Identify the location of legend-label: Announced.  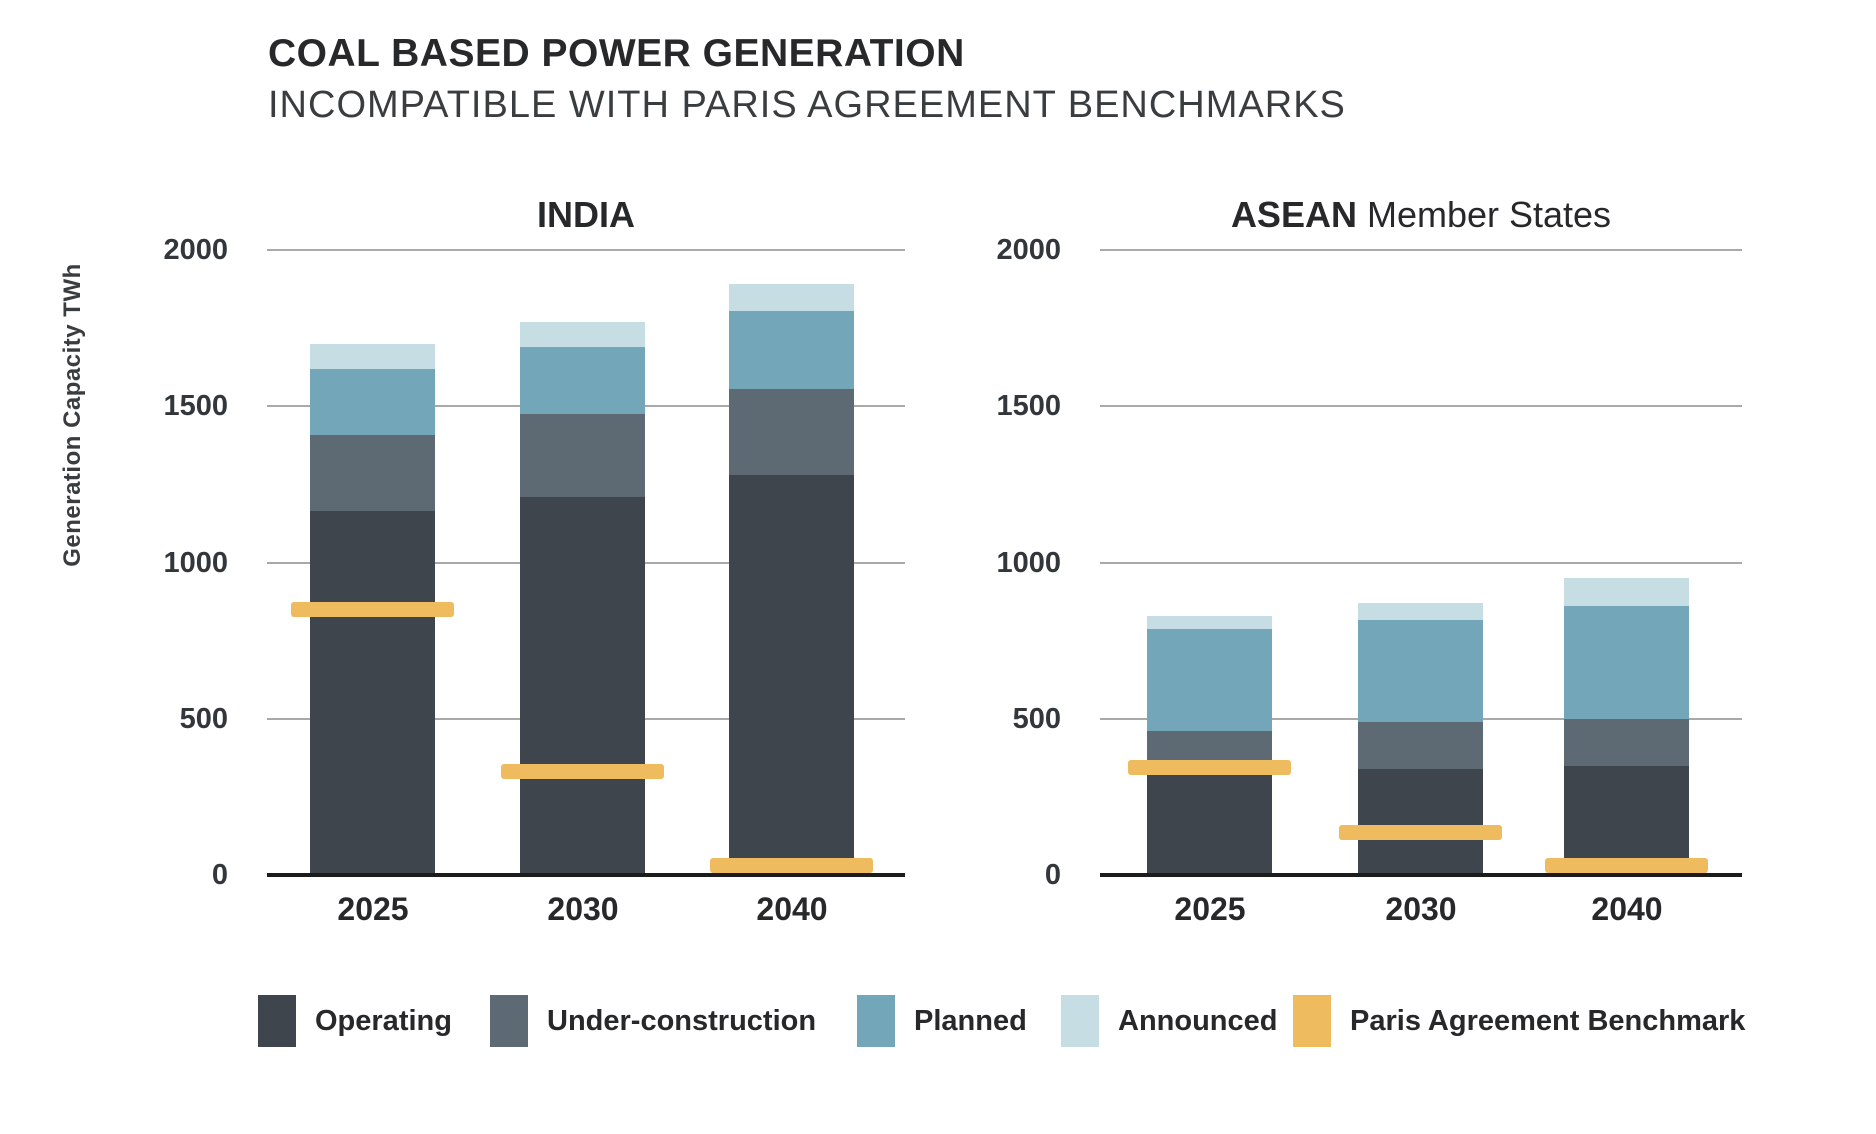
(1198, 1021).